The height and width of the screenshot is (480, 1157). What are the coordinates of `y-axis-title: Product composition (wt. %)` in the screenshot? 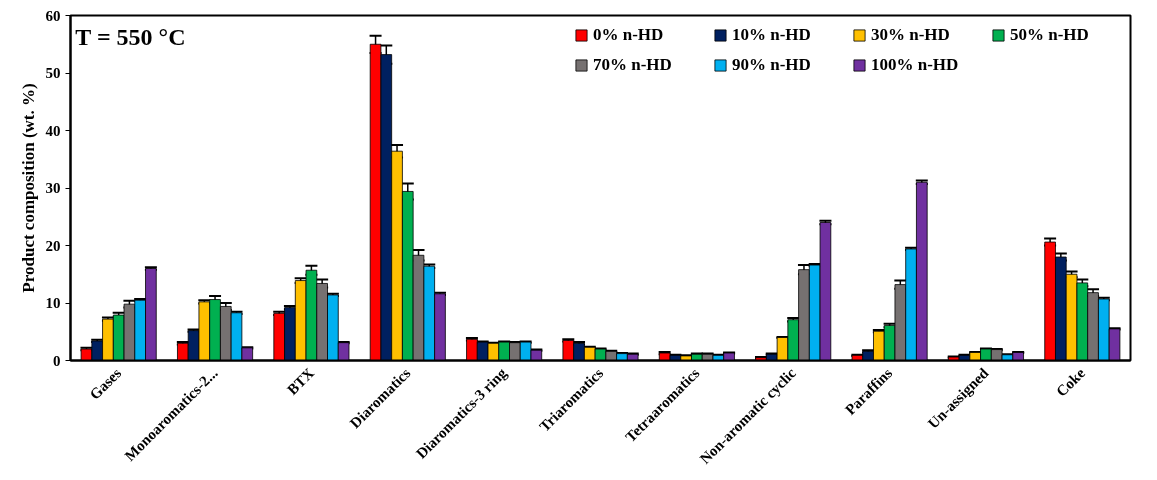 It's located at (28, 188).